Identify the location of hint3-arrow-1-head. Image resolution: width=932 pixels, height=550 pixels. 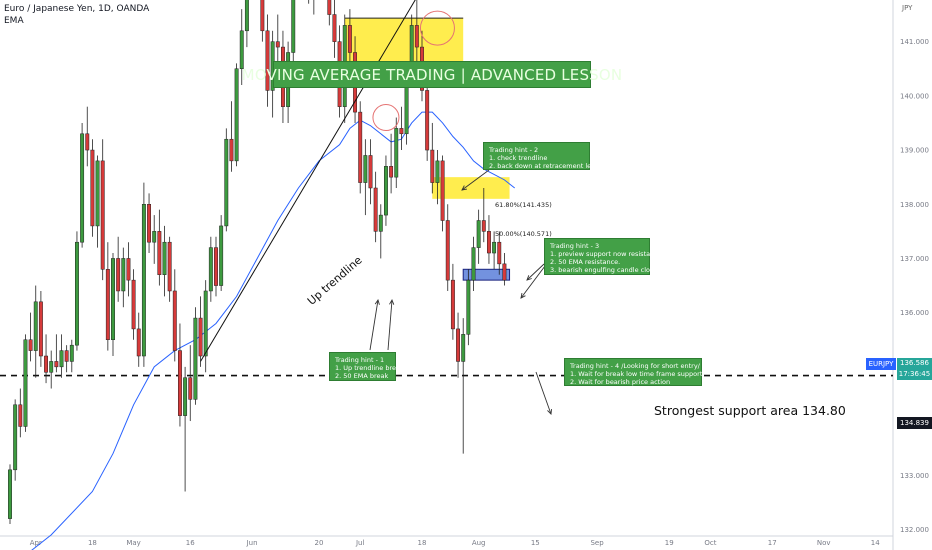
(529, 278).